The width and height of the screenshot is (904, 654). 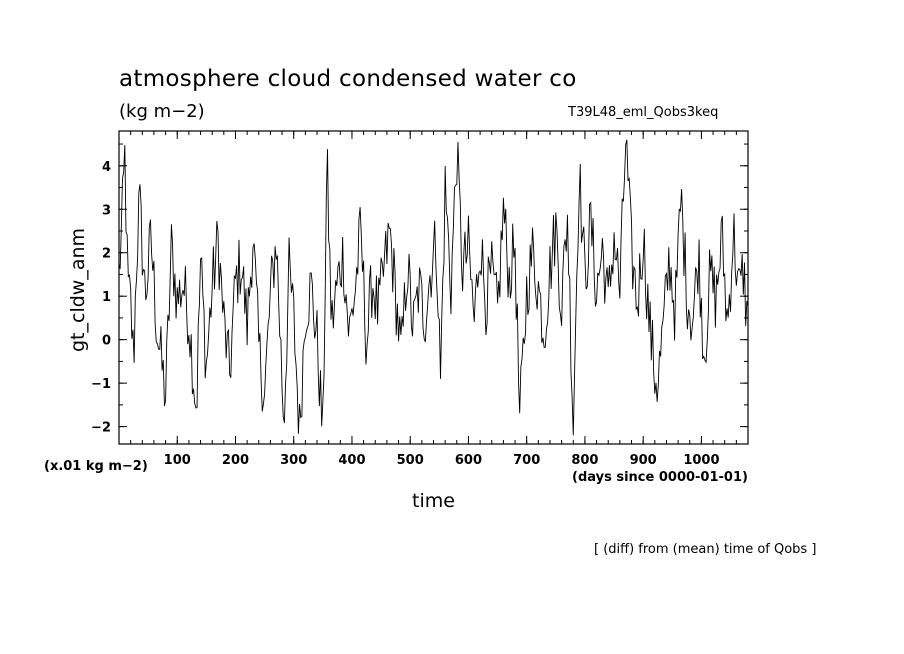 I want to click on x-tick-label: 1000, so click(x=701, y=460).